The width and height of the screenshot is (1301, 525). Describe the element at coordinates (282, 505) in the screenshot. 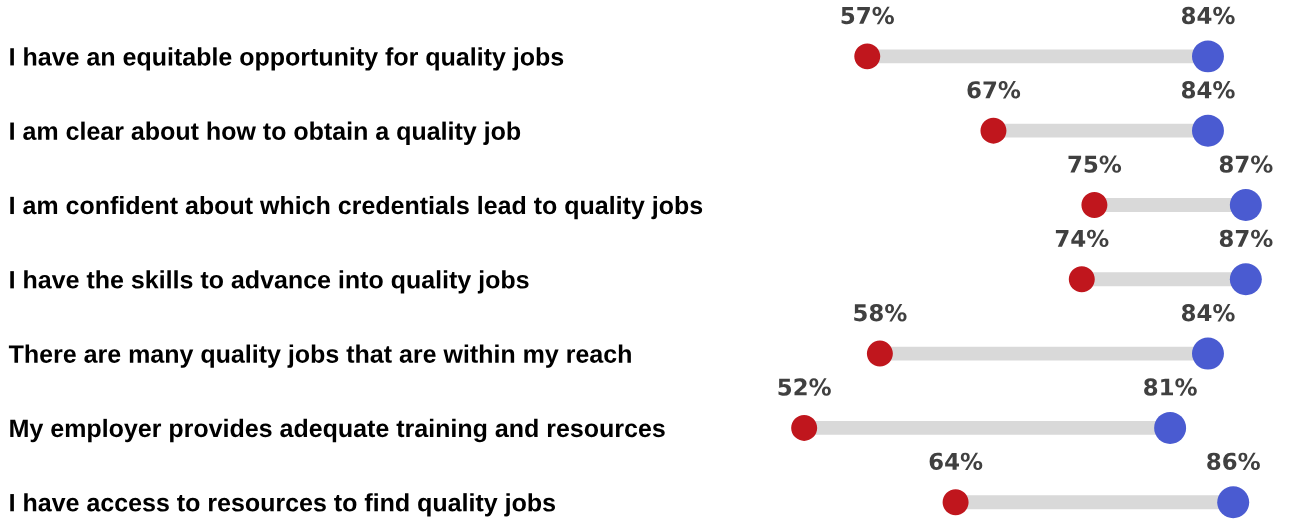

I see `y-tick-label: I have access to resources to find quality jobs` at that location.